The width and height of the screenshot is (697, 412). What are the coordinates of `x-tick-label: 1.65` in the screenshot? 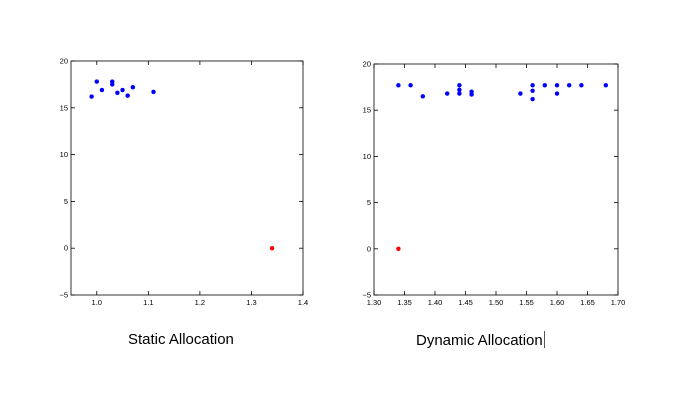 It's located at (587, 302).